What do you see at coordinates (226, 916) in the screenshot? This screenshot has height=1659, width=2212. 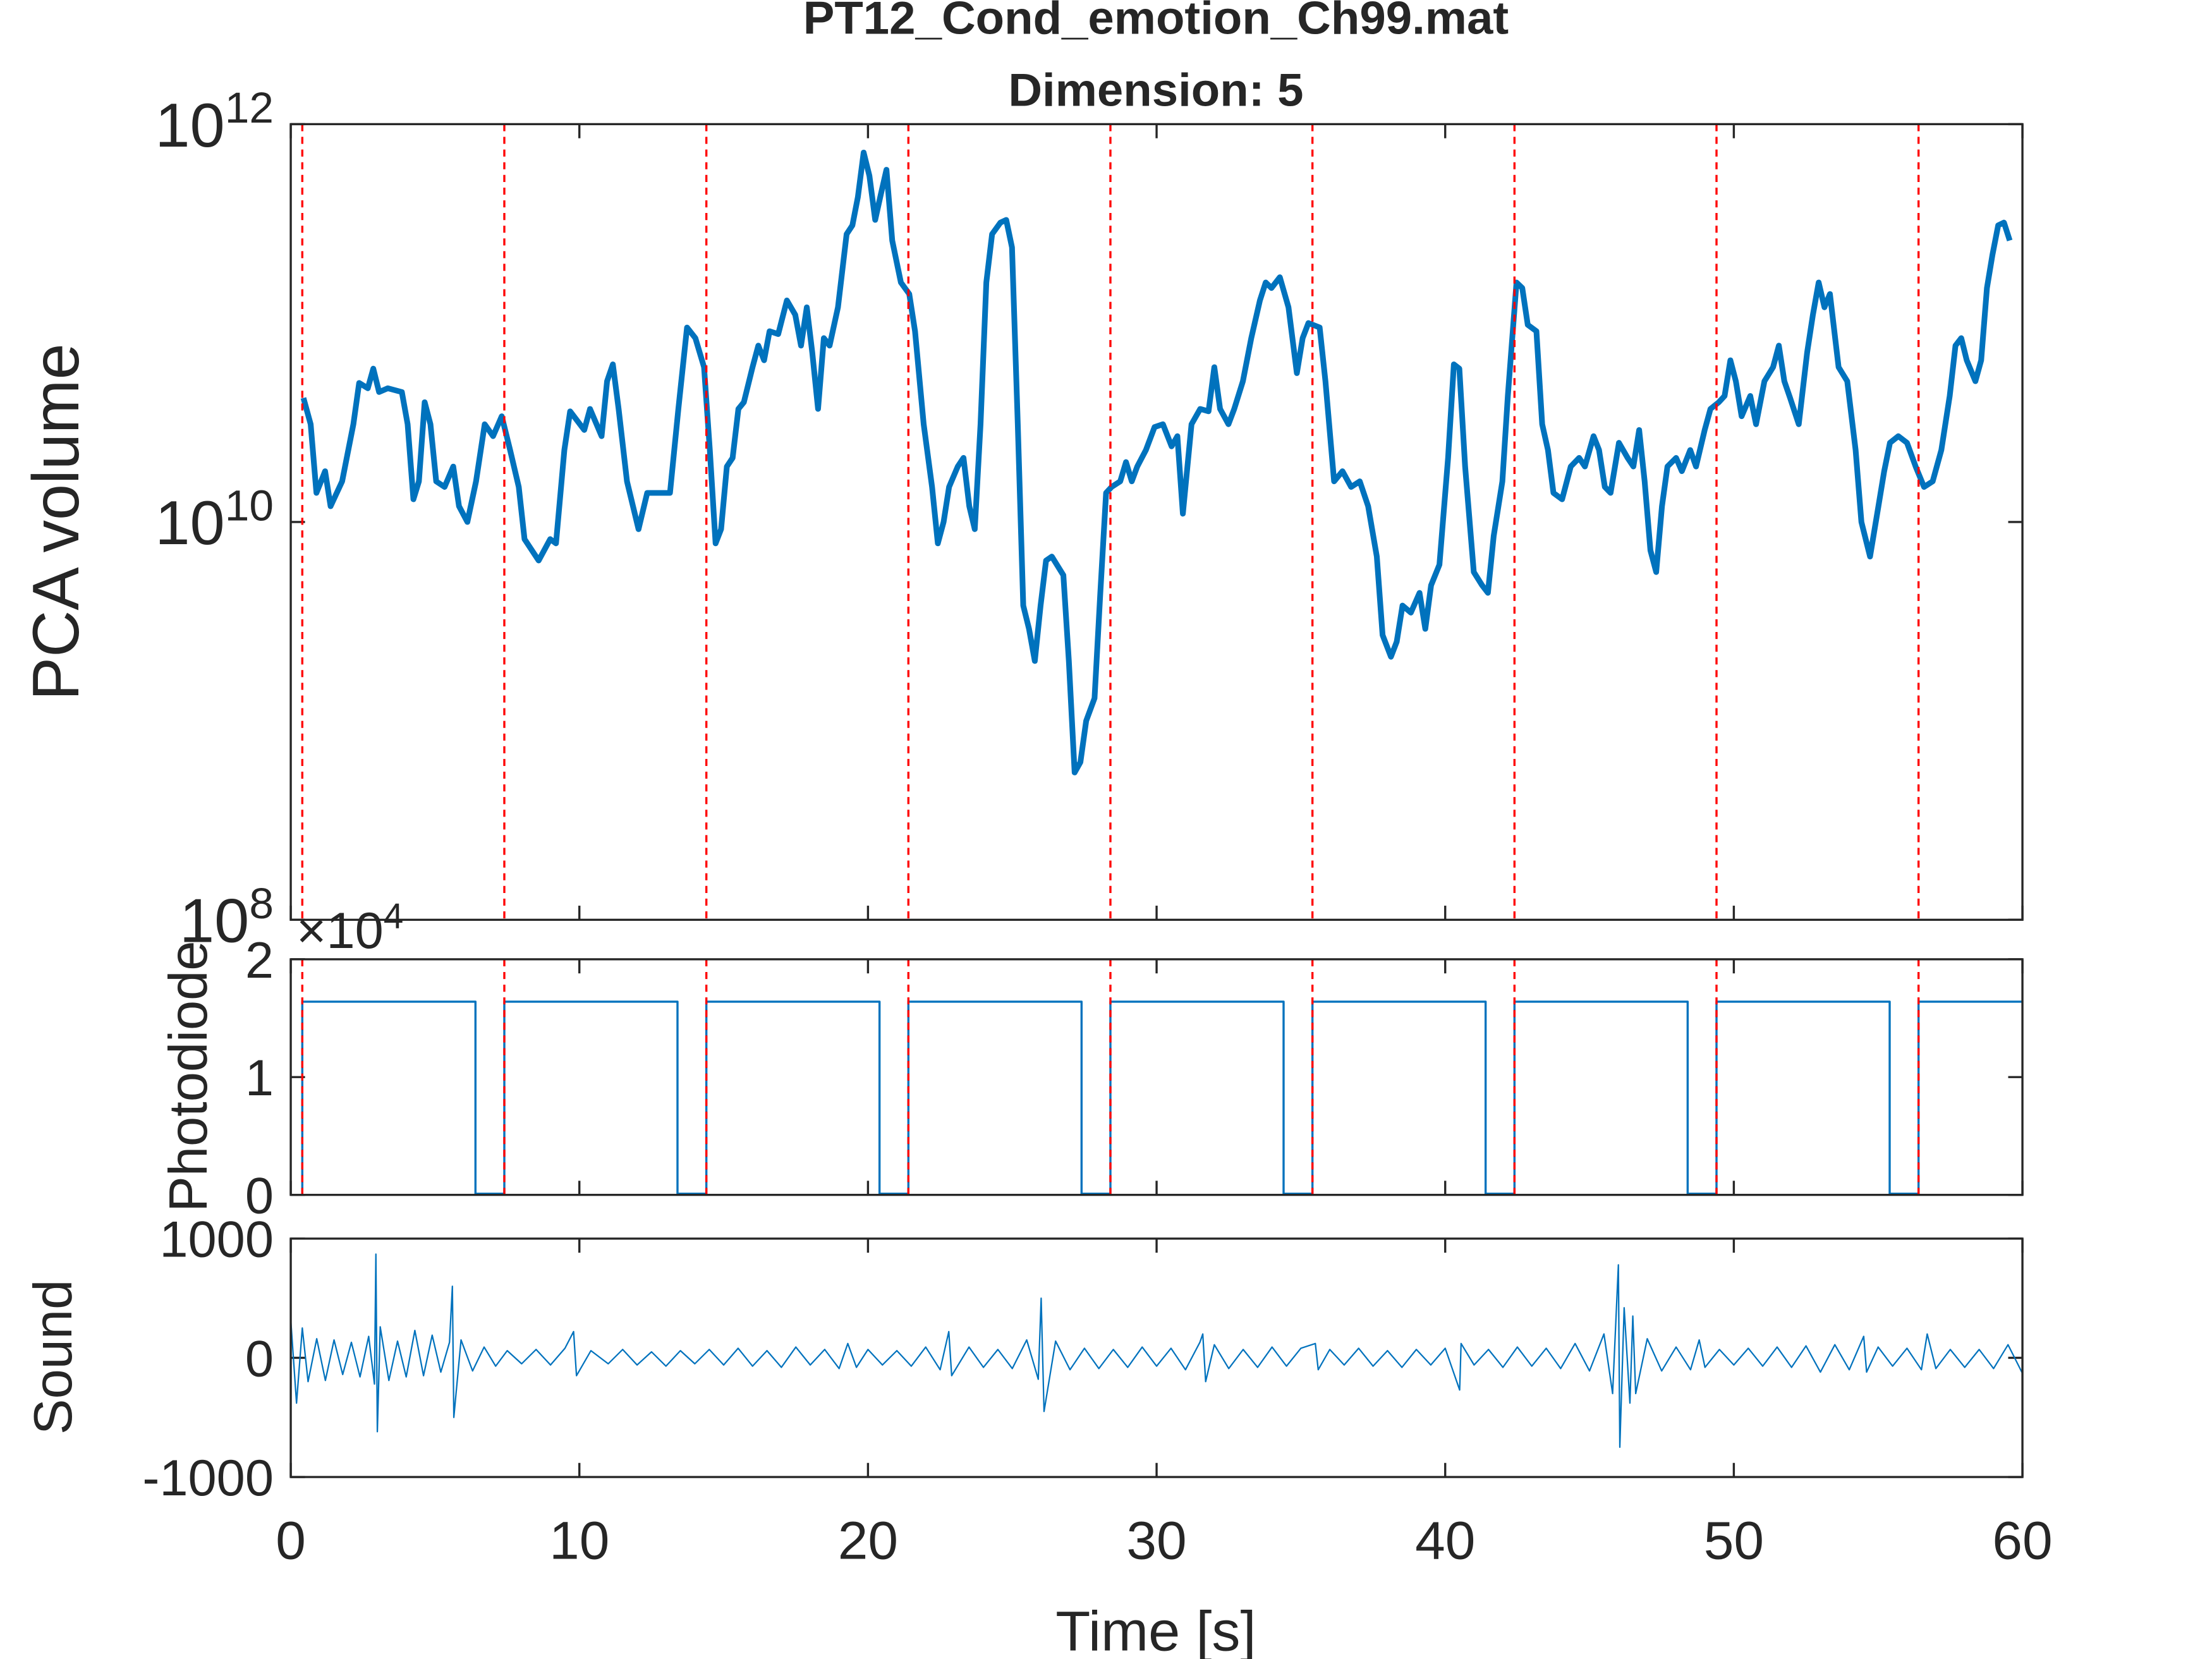 I see `y-tick-label: 108` at bounding box center [226, 916].